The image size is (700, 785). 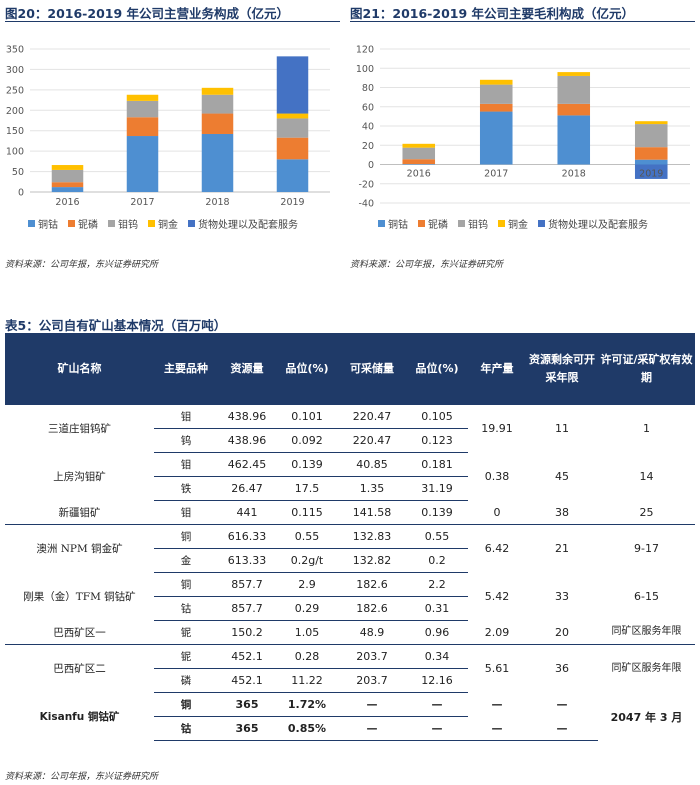 I want to click on reserve-cell: 203.7, so click(x=372, y=680).